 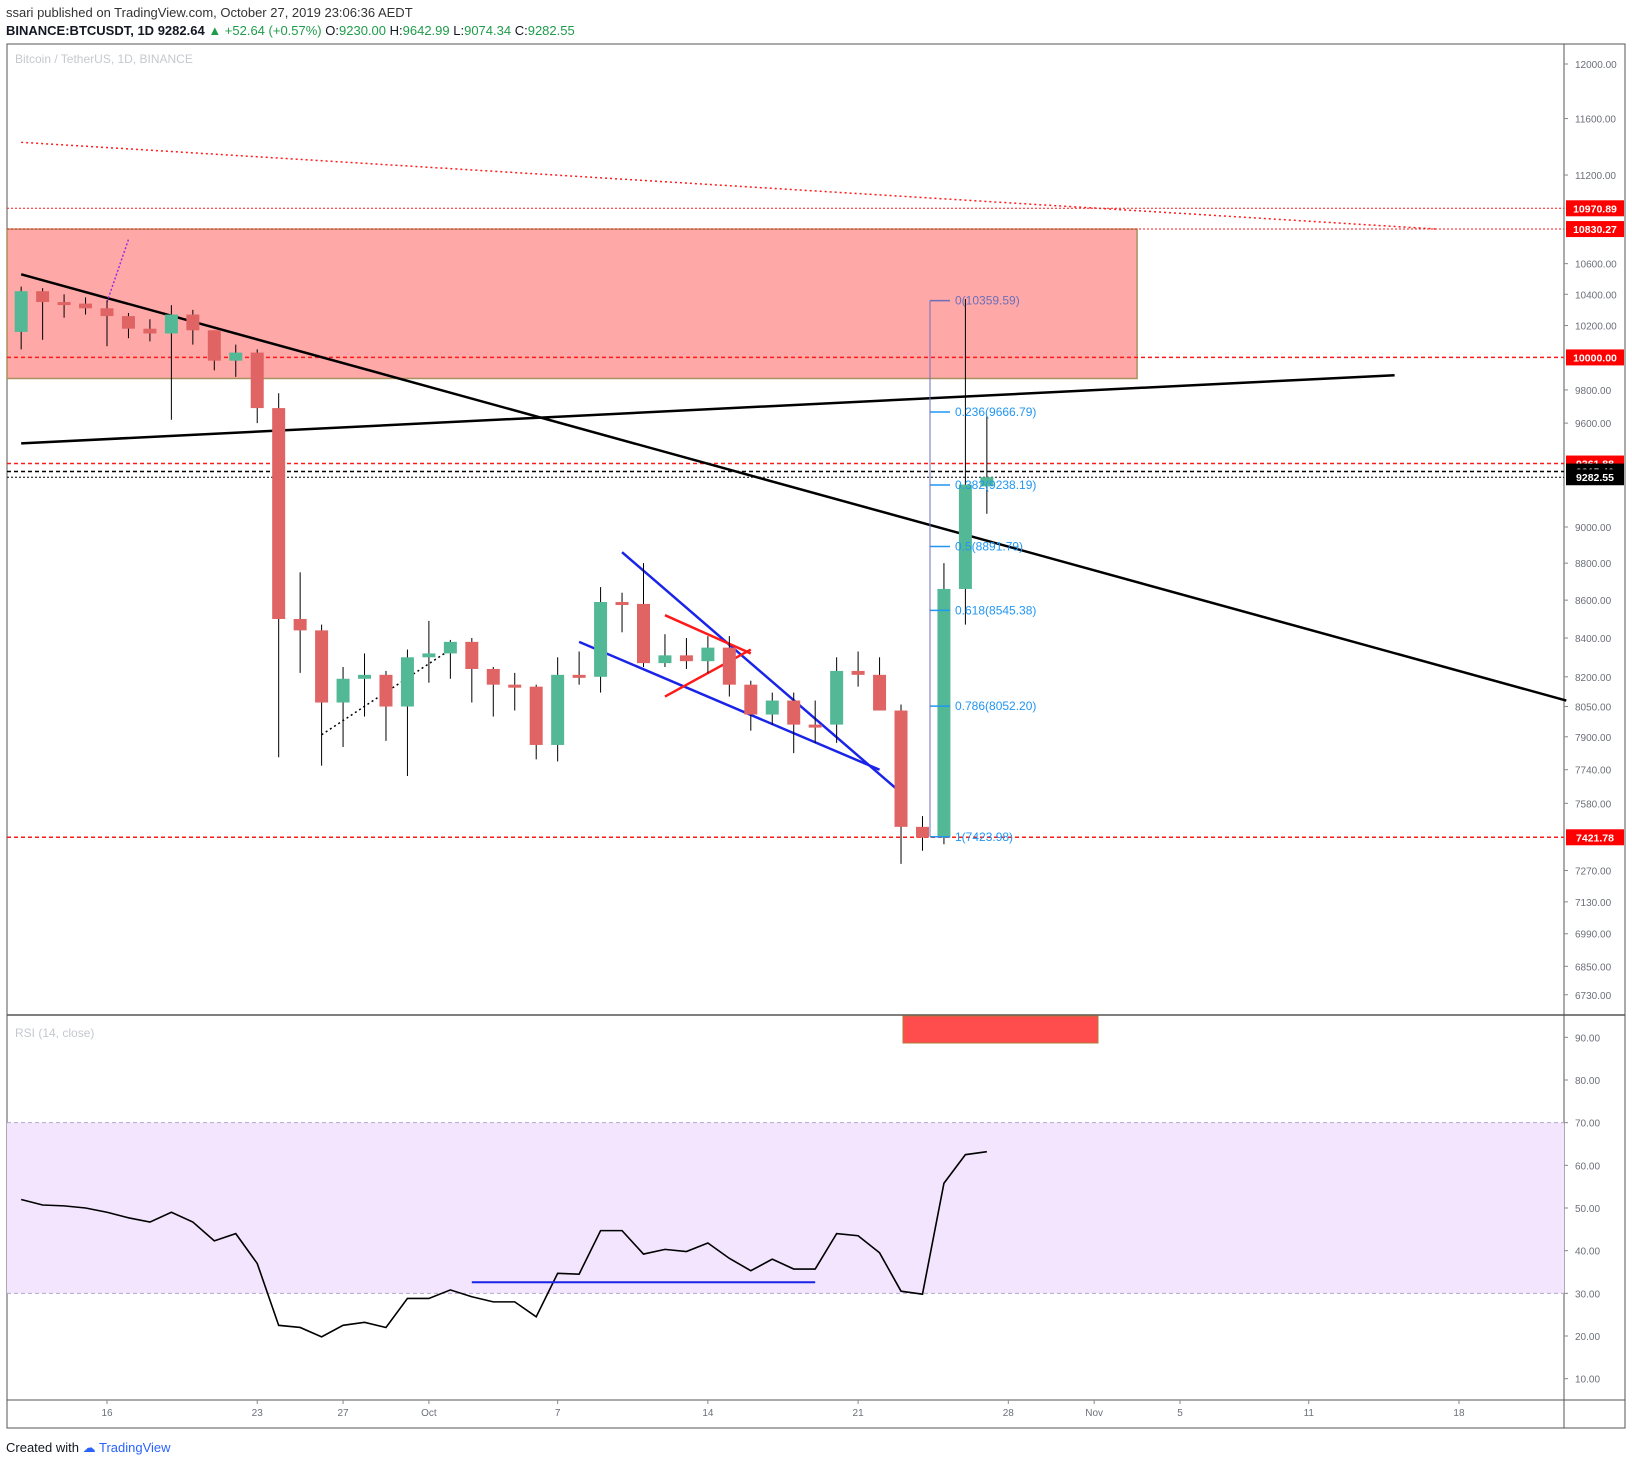 What do you see at coordinates (265, 30) in the screenshot?
I see `price-change: ▲ +52.64 (+0.57%)` at bounding box center [265, 30].